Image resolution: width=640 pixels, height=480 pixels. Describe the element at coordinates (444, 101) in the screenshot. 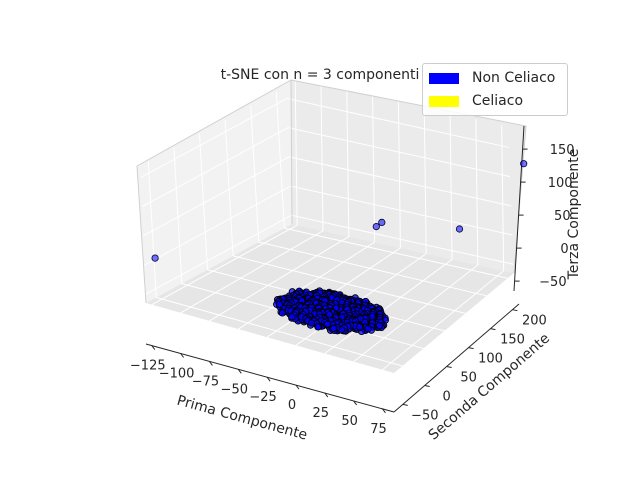

I see `legend-swatch-celiaco` at that location.